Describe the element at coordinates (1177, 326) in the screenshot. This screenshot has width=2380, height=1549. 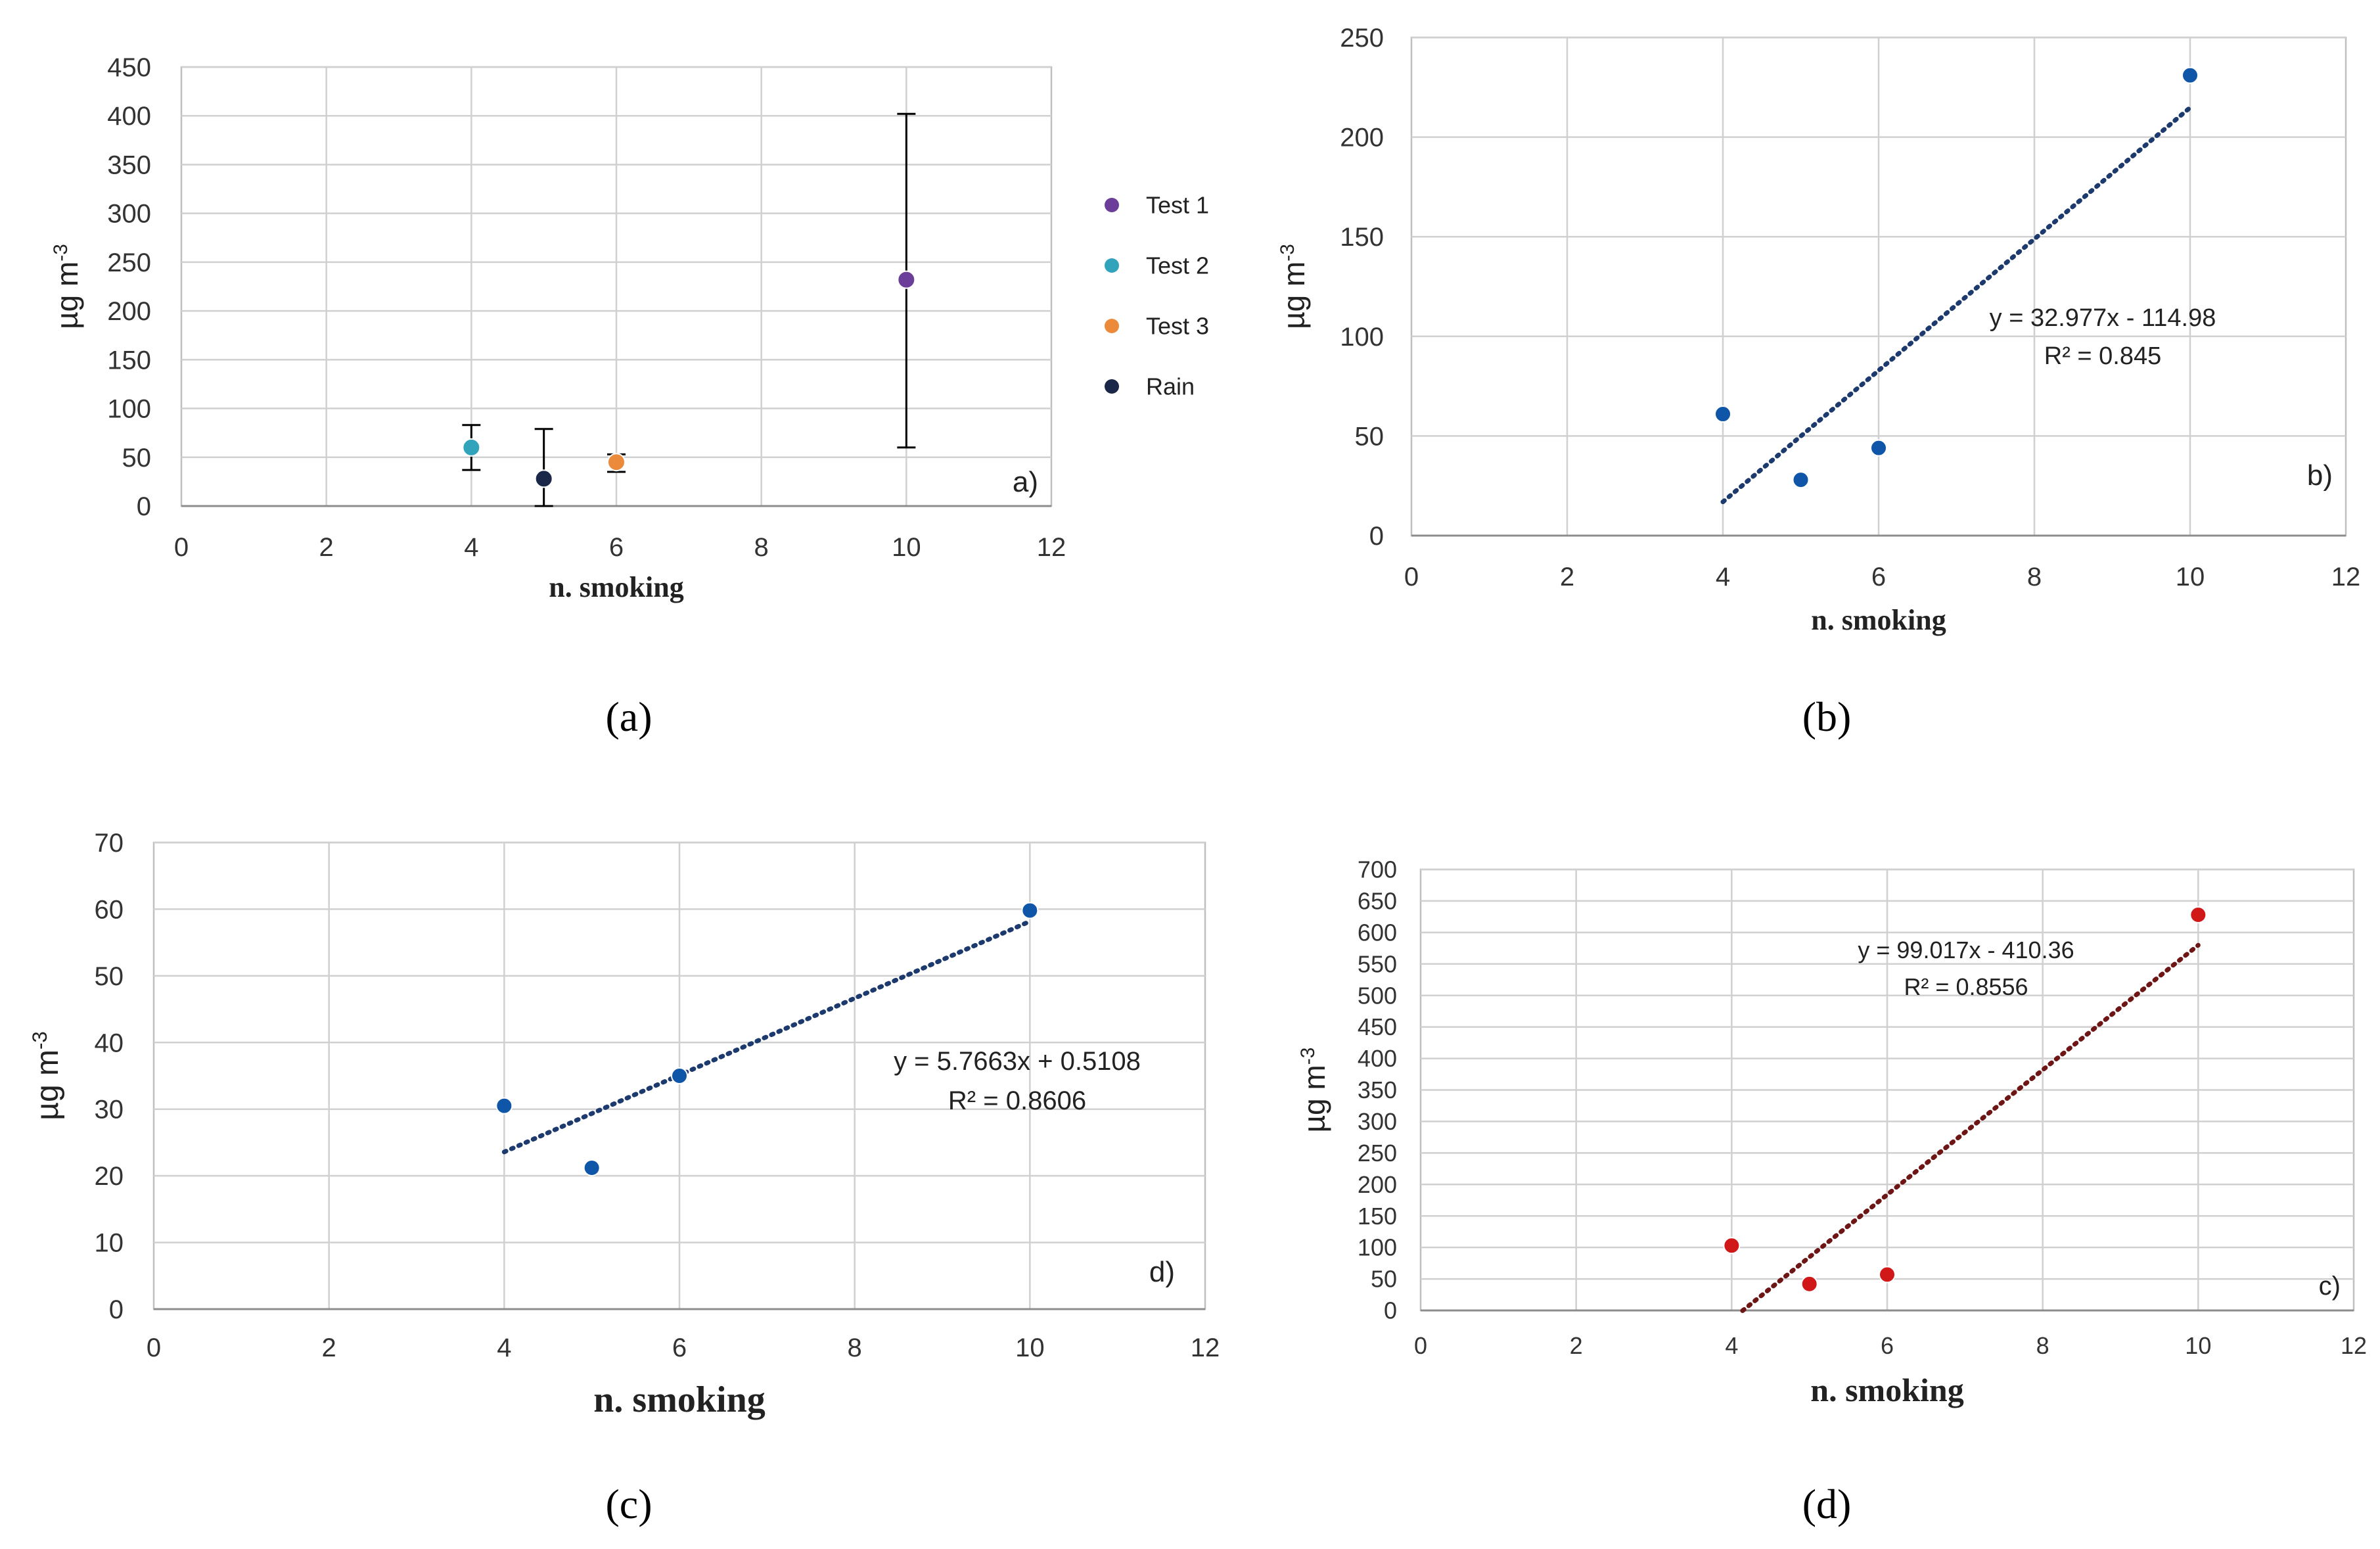
I see `legend-label: Test 3` at that location.